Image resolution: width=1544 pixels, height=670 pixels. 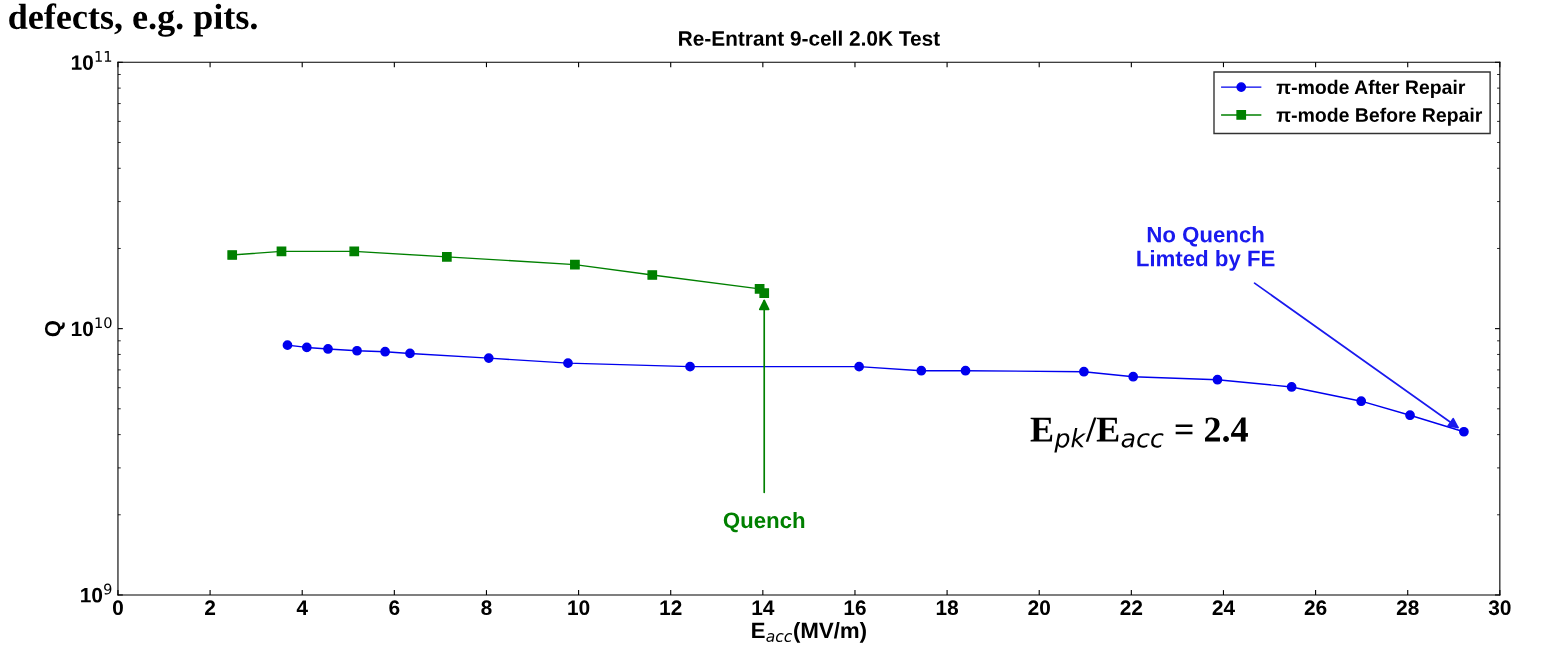 What do you see at coordinates (809, 38) in the screenshot?
I see `chart-title: Re-Entrant 9-cell 2.0K Test` at bounding box center [809, 38].